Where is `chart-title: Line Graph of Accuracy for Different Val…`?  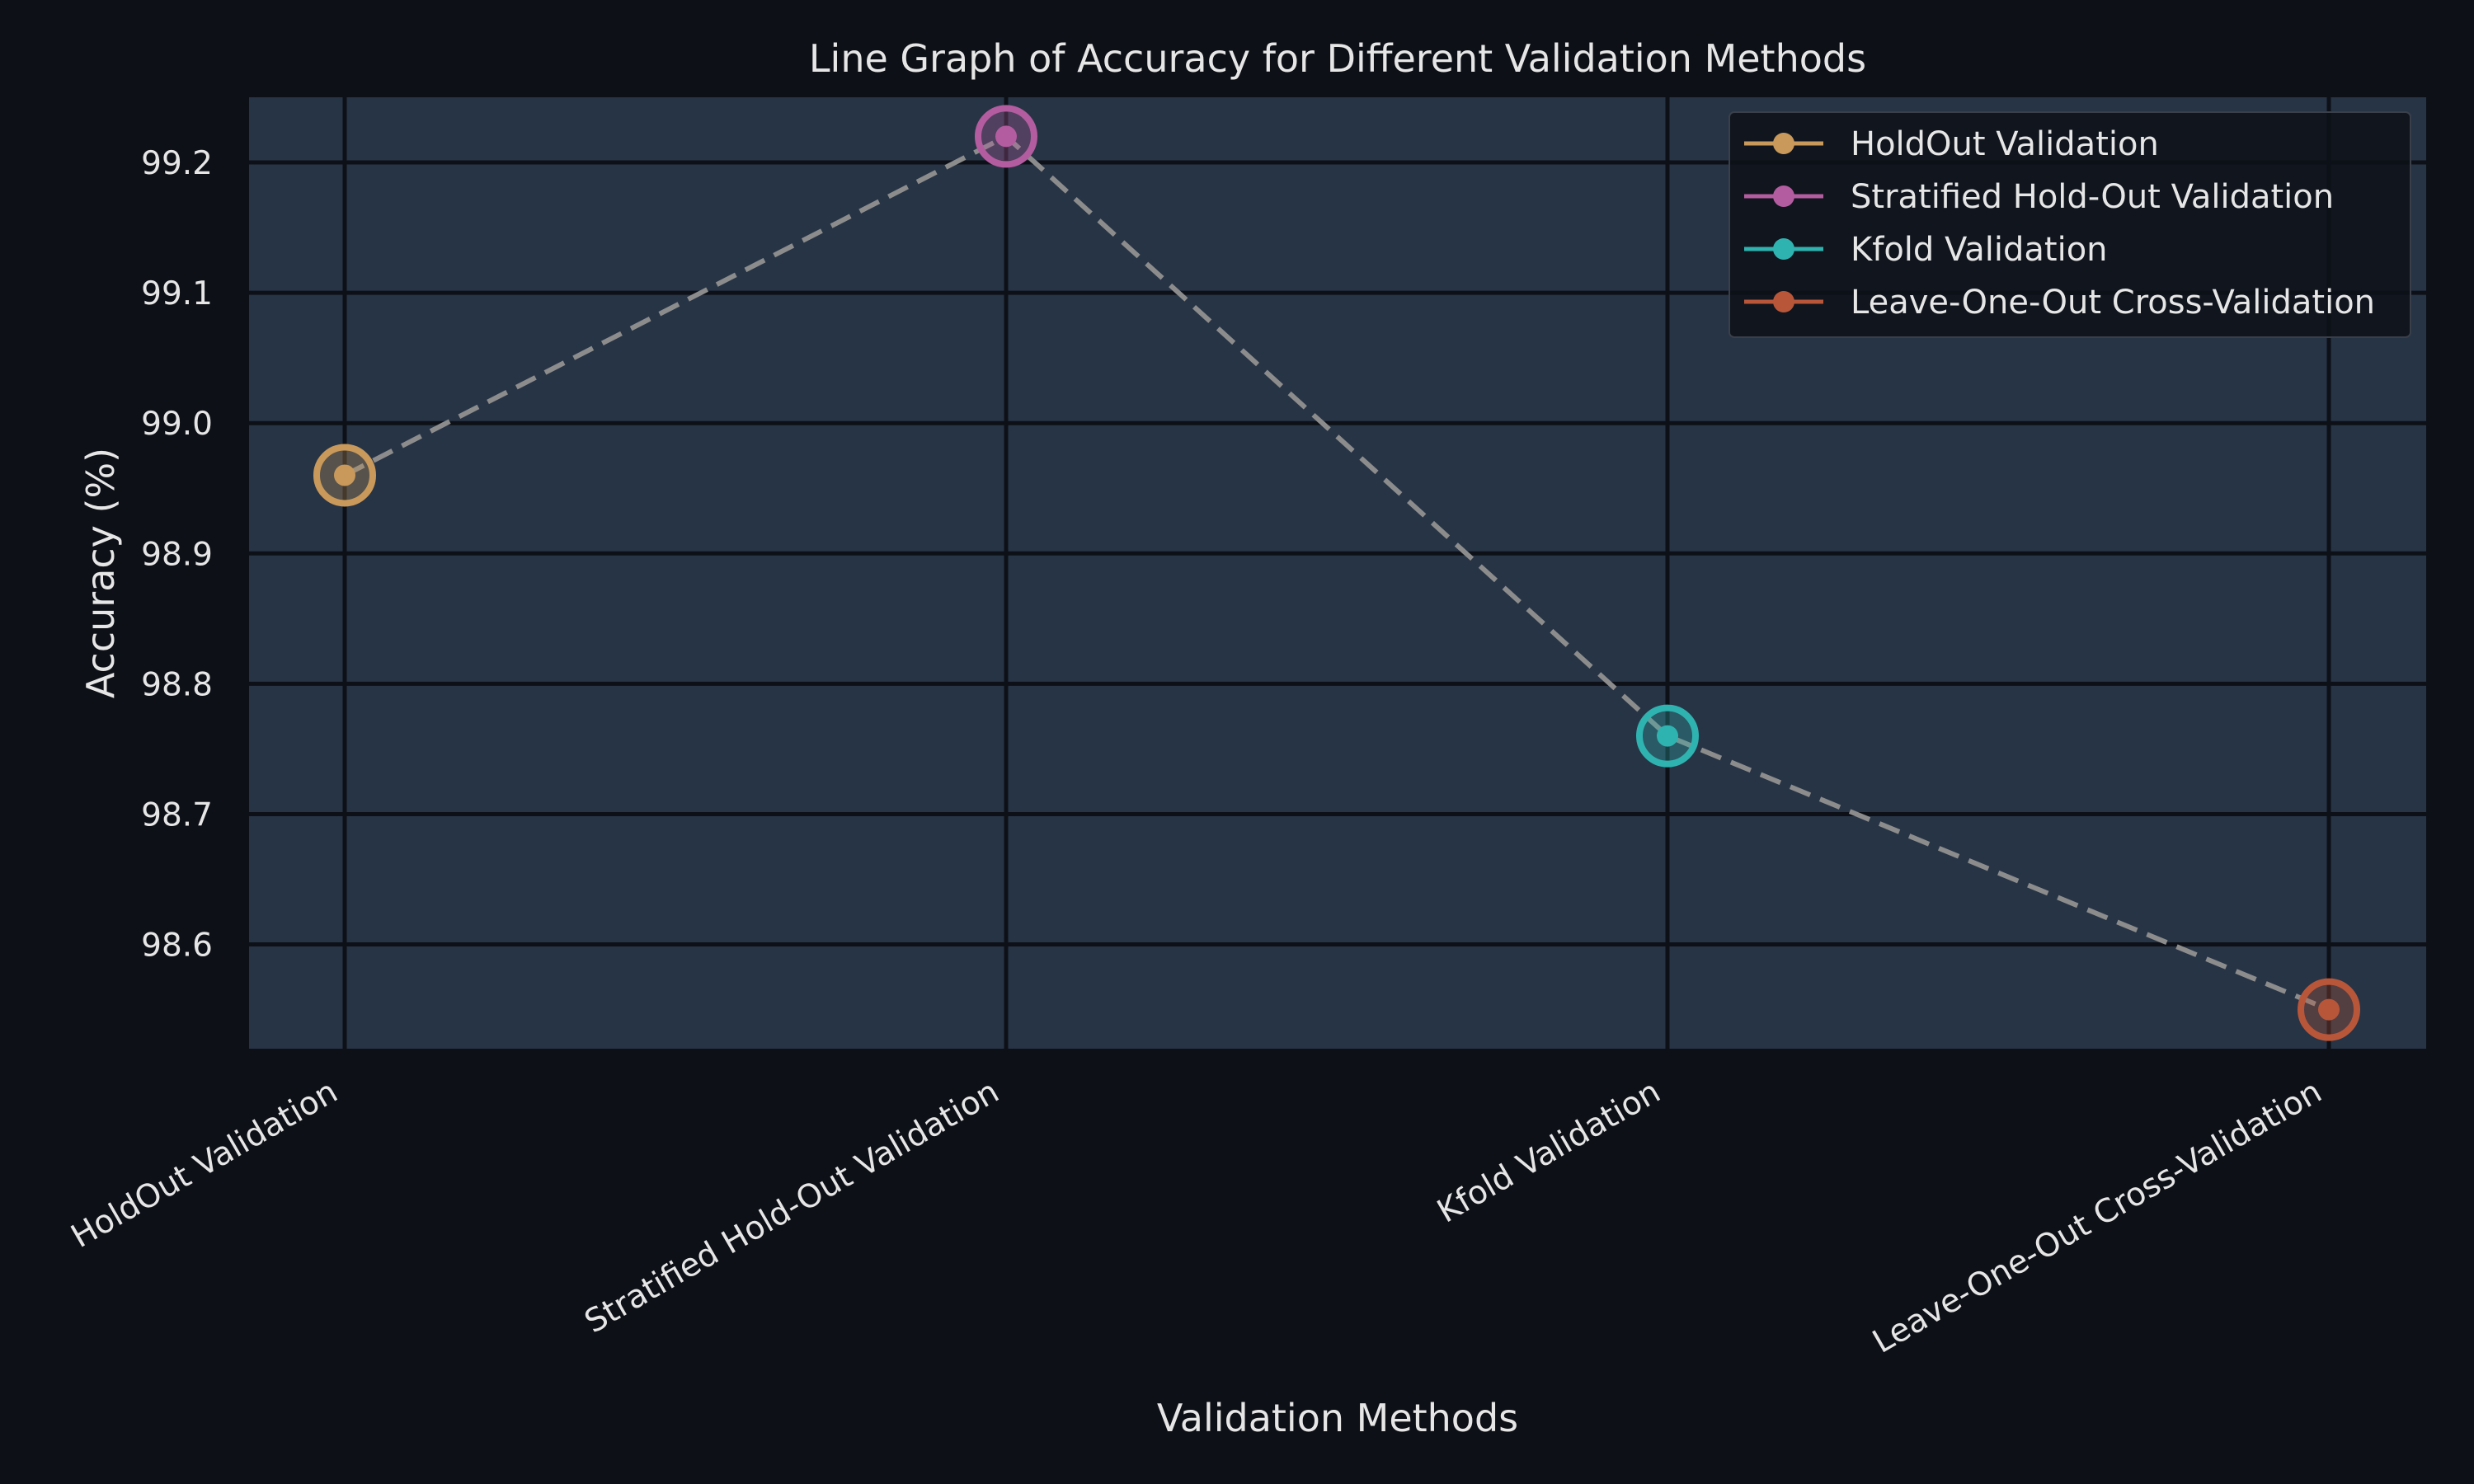 chart-title: Line Graph of Accuracy for Different Val… is located at coordinates (1337, 58).